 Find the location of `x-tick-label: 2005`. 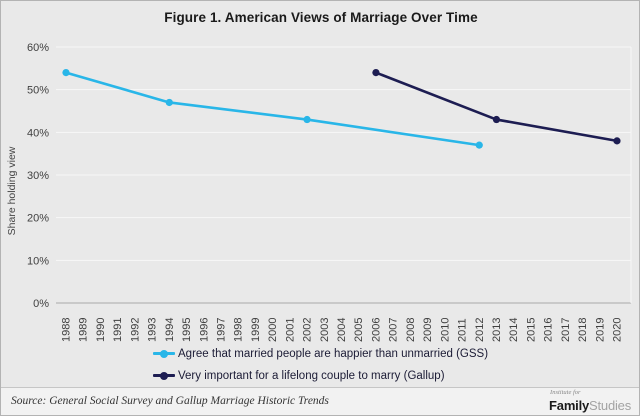

x-tick-label: 2005 is located at coordinates (359, 330).